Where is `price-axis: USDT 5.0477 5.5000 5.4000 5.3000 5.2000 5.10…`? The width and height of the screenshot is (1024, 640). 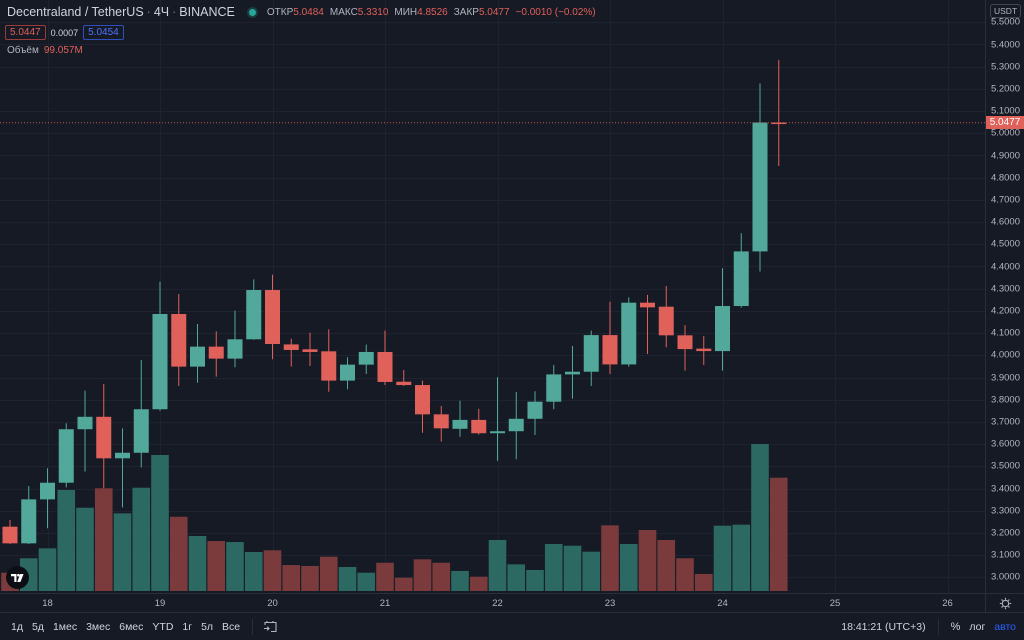 price-axis: USDT 5.0477 5.5000 5.4000 5.3000 5.2000 5.10… is located at coordinates (1004, 296).